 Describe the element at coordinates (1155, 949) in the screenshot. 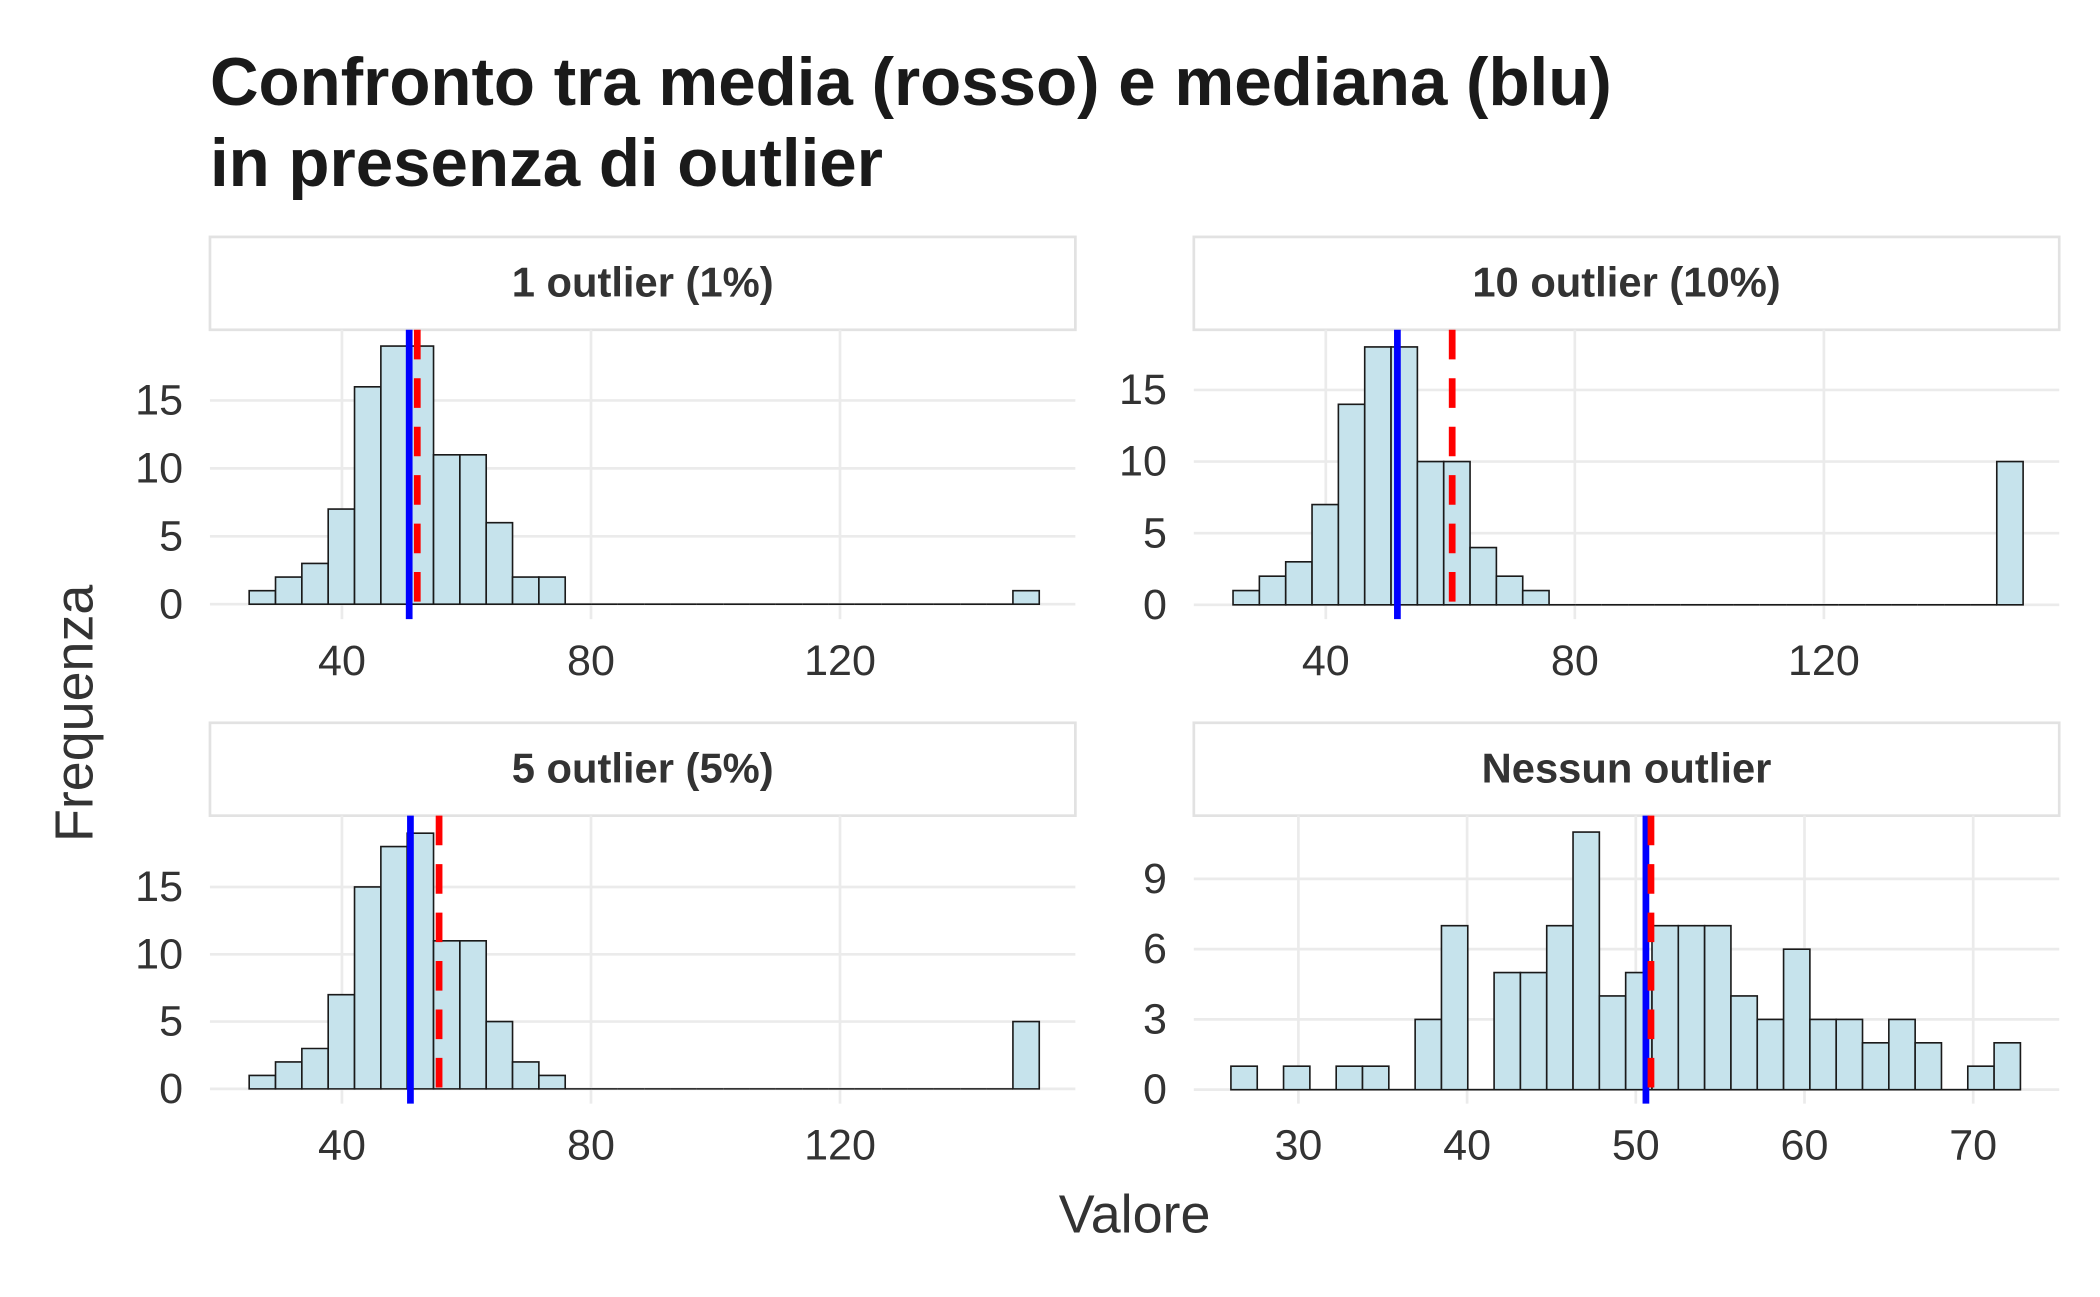

I see `y-tick-label: 6` at that location.